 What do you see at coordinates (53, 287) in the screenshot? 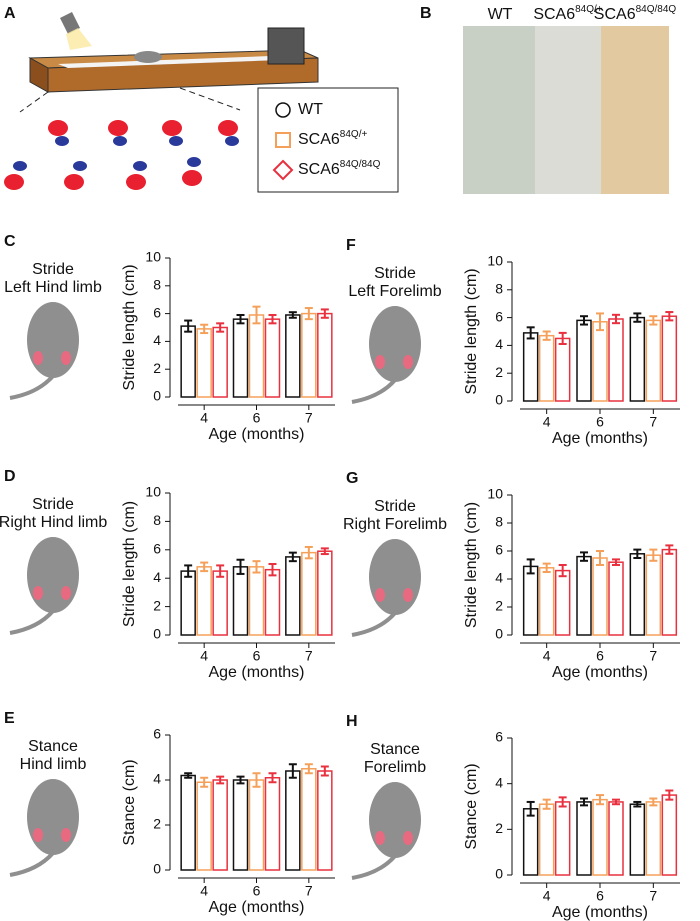
I see `side-title: Left Hind limb` at bounding box center [53, 287].